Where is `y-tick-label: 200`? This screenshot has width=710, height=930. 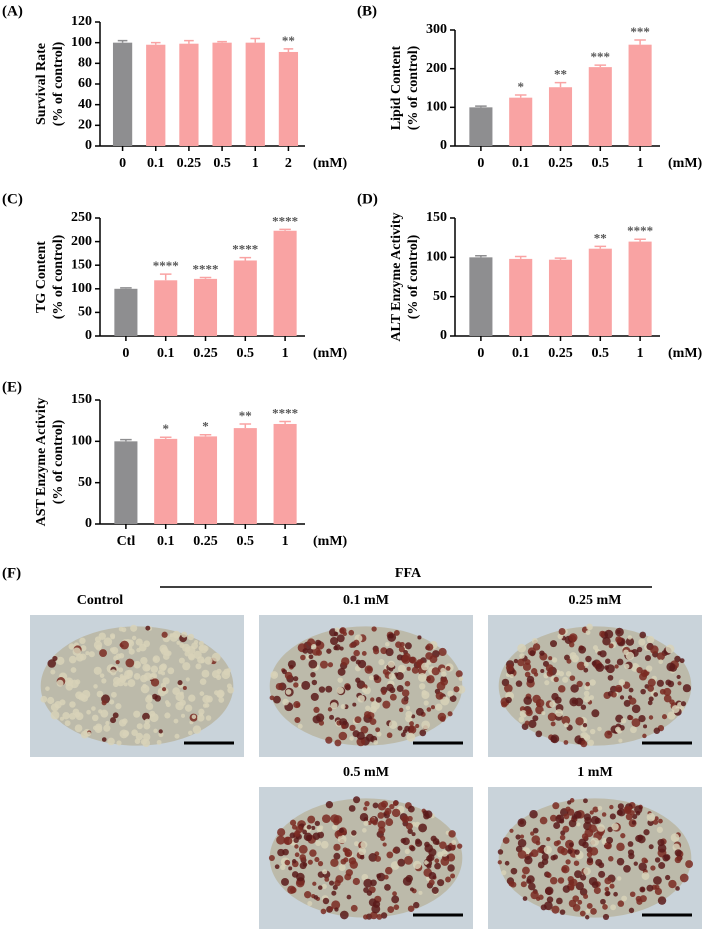 y-tick-label: 200 is located at coordinates (436, 68).